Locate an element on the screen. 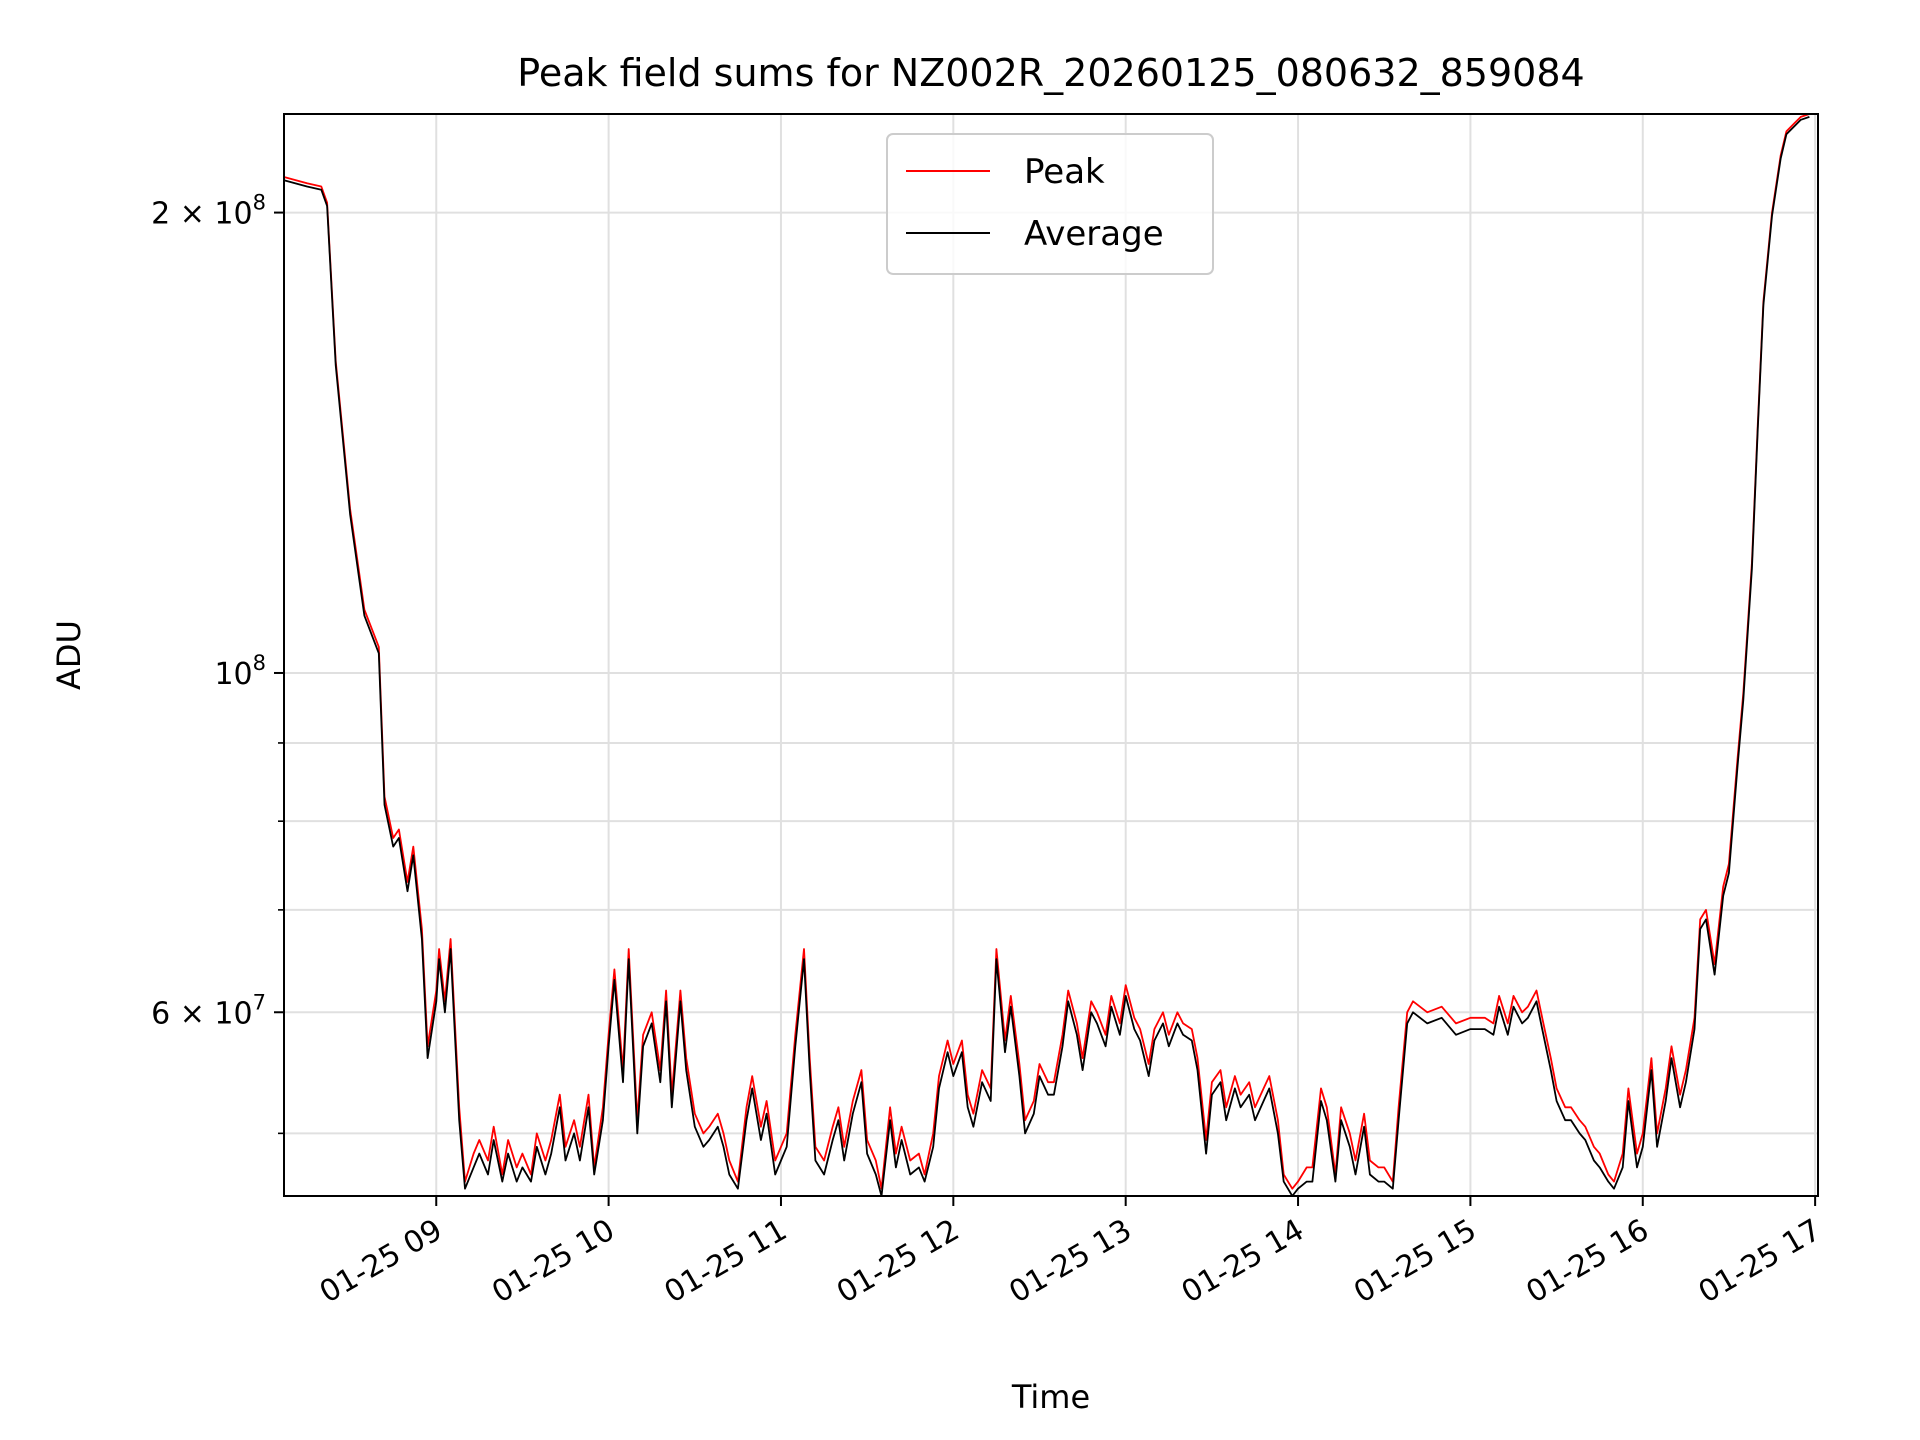 The image size is (1920, 1440). y-tick-label: 6 × 107 is located at coordinates (208, 1010).